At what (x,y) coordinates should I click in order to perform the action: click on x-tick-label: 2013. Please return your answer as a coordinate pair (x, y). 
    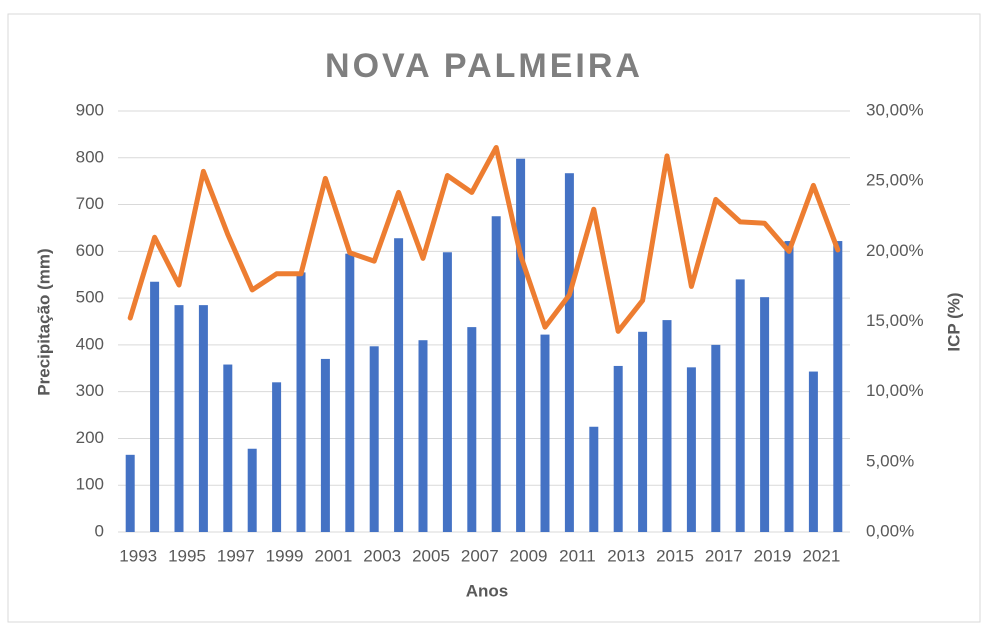
    Looking at the image, I should click on (626, 555).